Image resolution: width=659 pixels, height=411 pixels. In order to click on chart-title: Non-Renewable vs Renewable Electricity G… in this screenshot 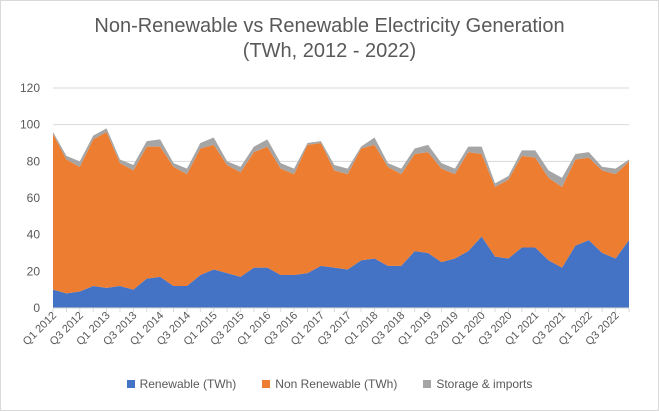, I will do `click(329, 39)`.